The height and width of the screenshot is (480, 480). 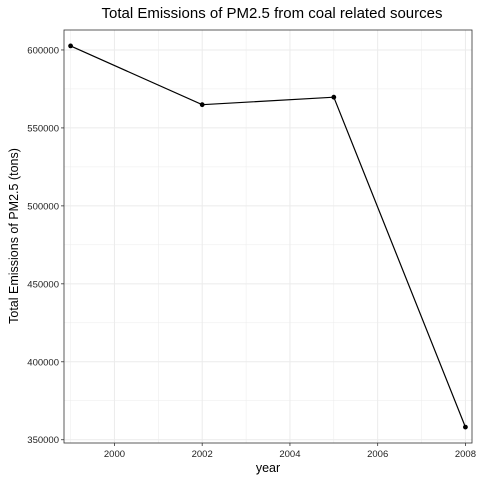 I want to click on y-axis-title: Total Emissions of PM2.5 (tons), so click(x=14, y=236).